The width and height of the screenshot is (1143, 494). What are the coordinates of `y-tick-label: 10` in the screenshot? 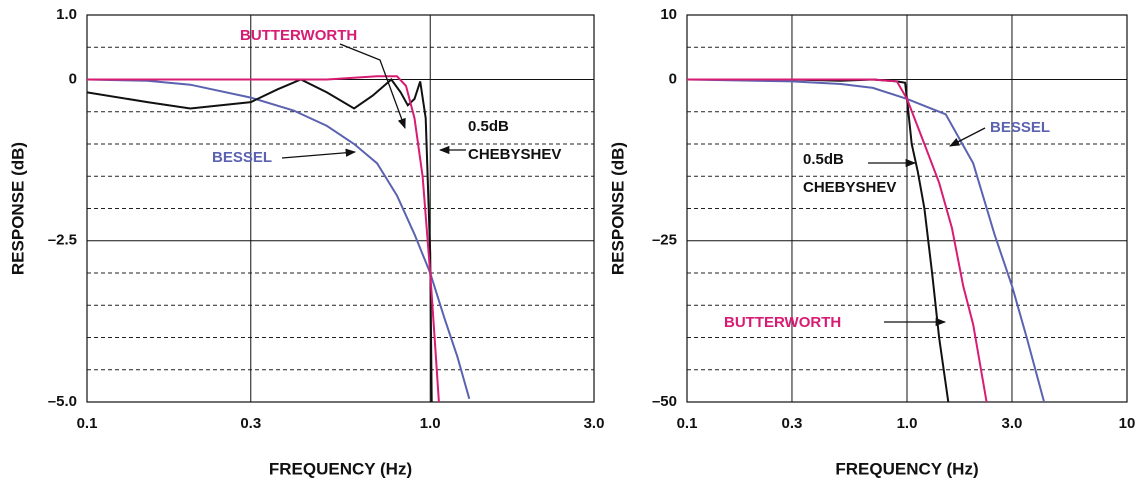 It's located at (668, 14).